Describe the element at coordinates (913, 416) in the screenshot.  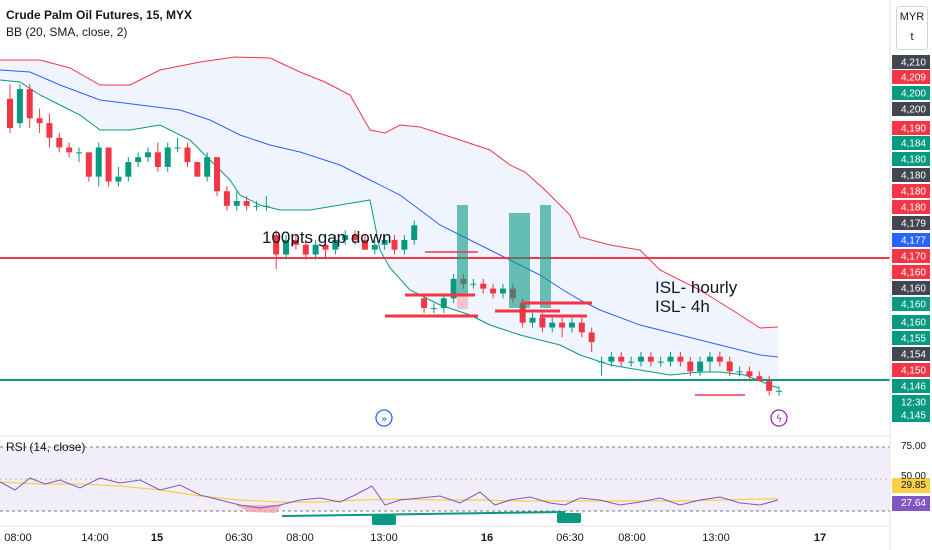
I see `price-tag-label: 4,145` at that location.